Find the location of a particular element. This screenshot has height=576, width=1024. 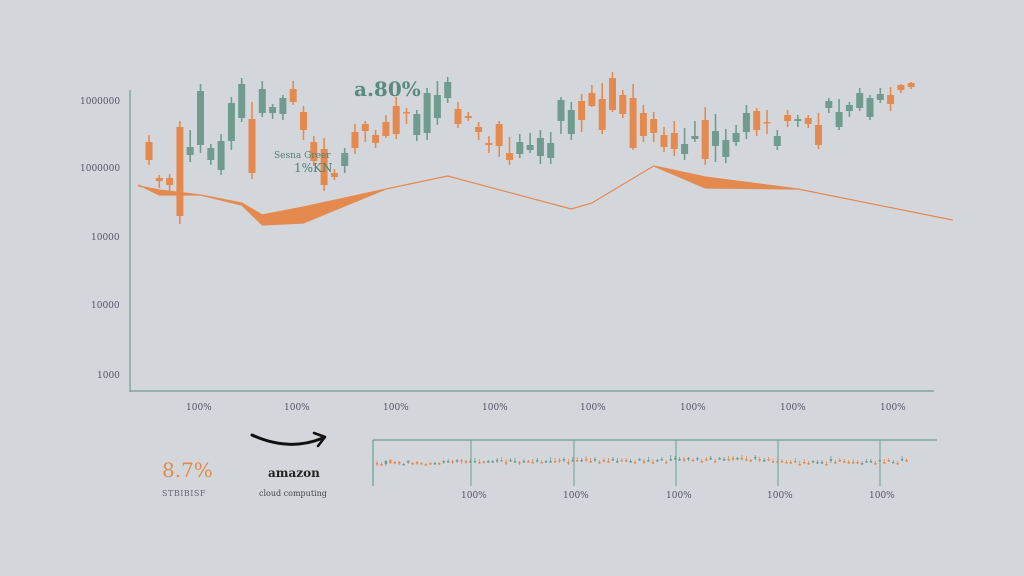

overlay-band is located at coordinates (545, 195).